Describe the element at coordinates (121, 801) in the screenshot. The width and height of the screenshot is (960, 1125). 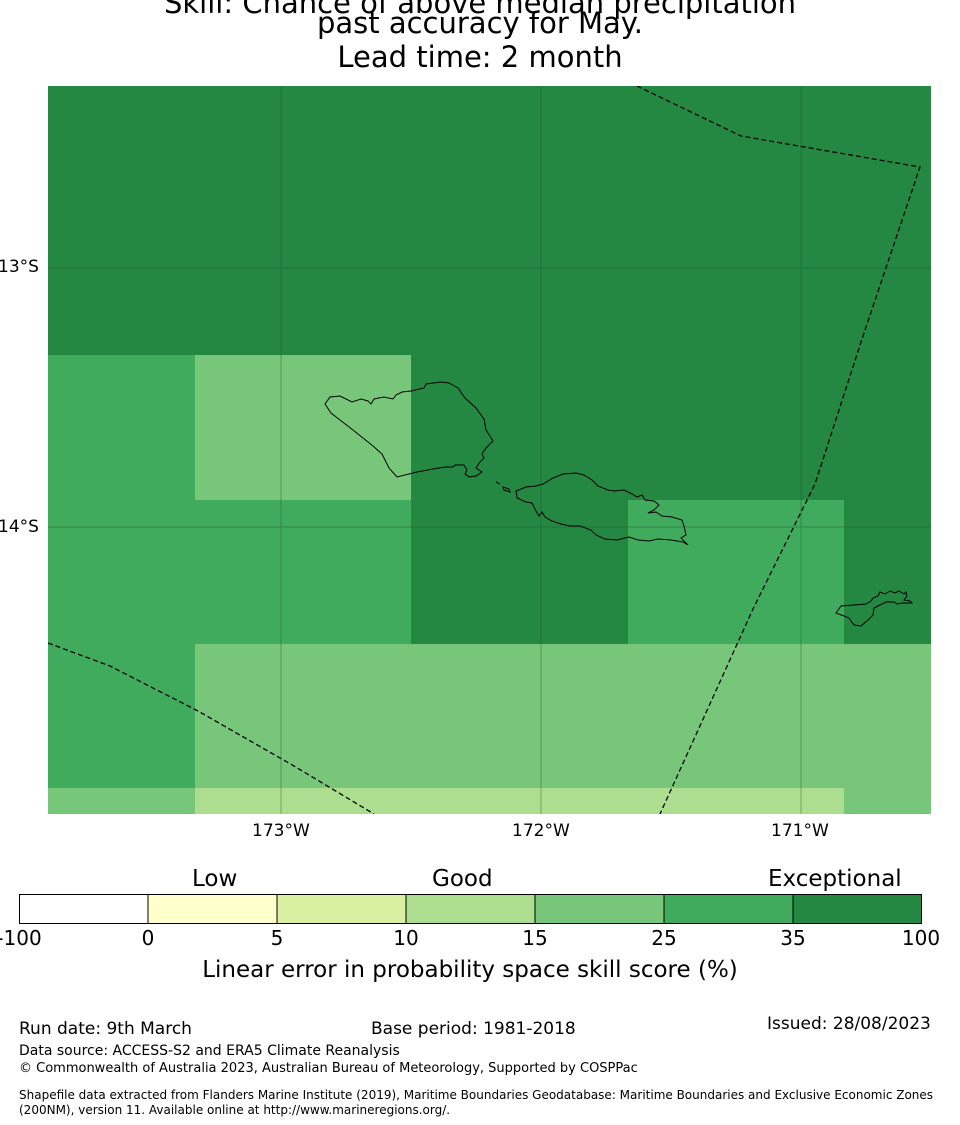
I see `skill-cell-bottom-left` at that location.